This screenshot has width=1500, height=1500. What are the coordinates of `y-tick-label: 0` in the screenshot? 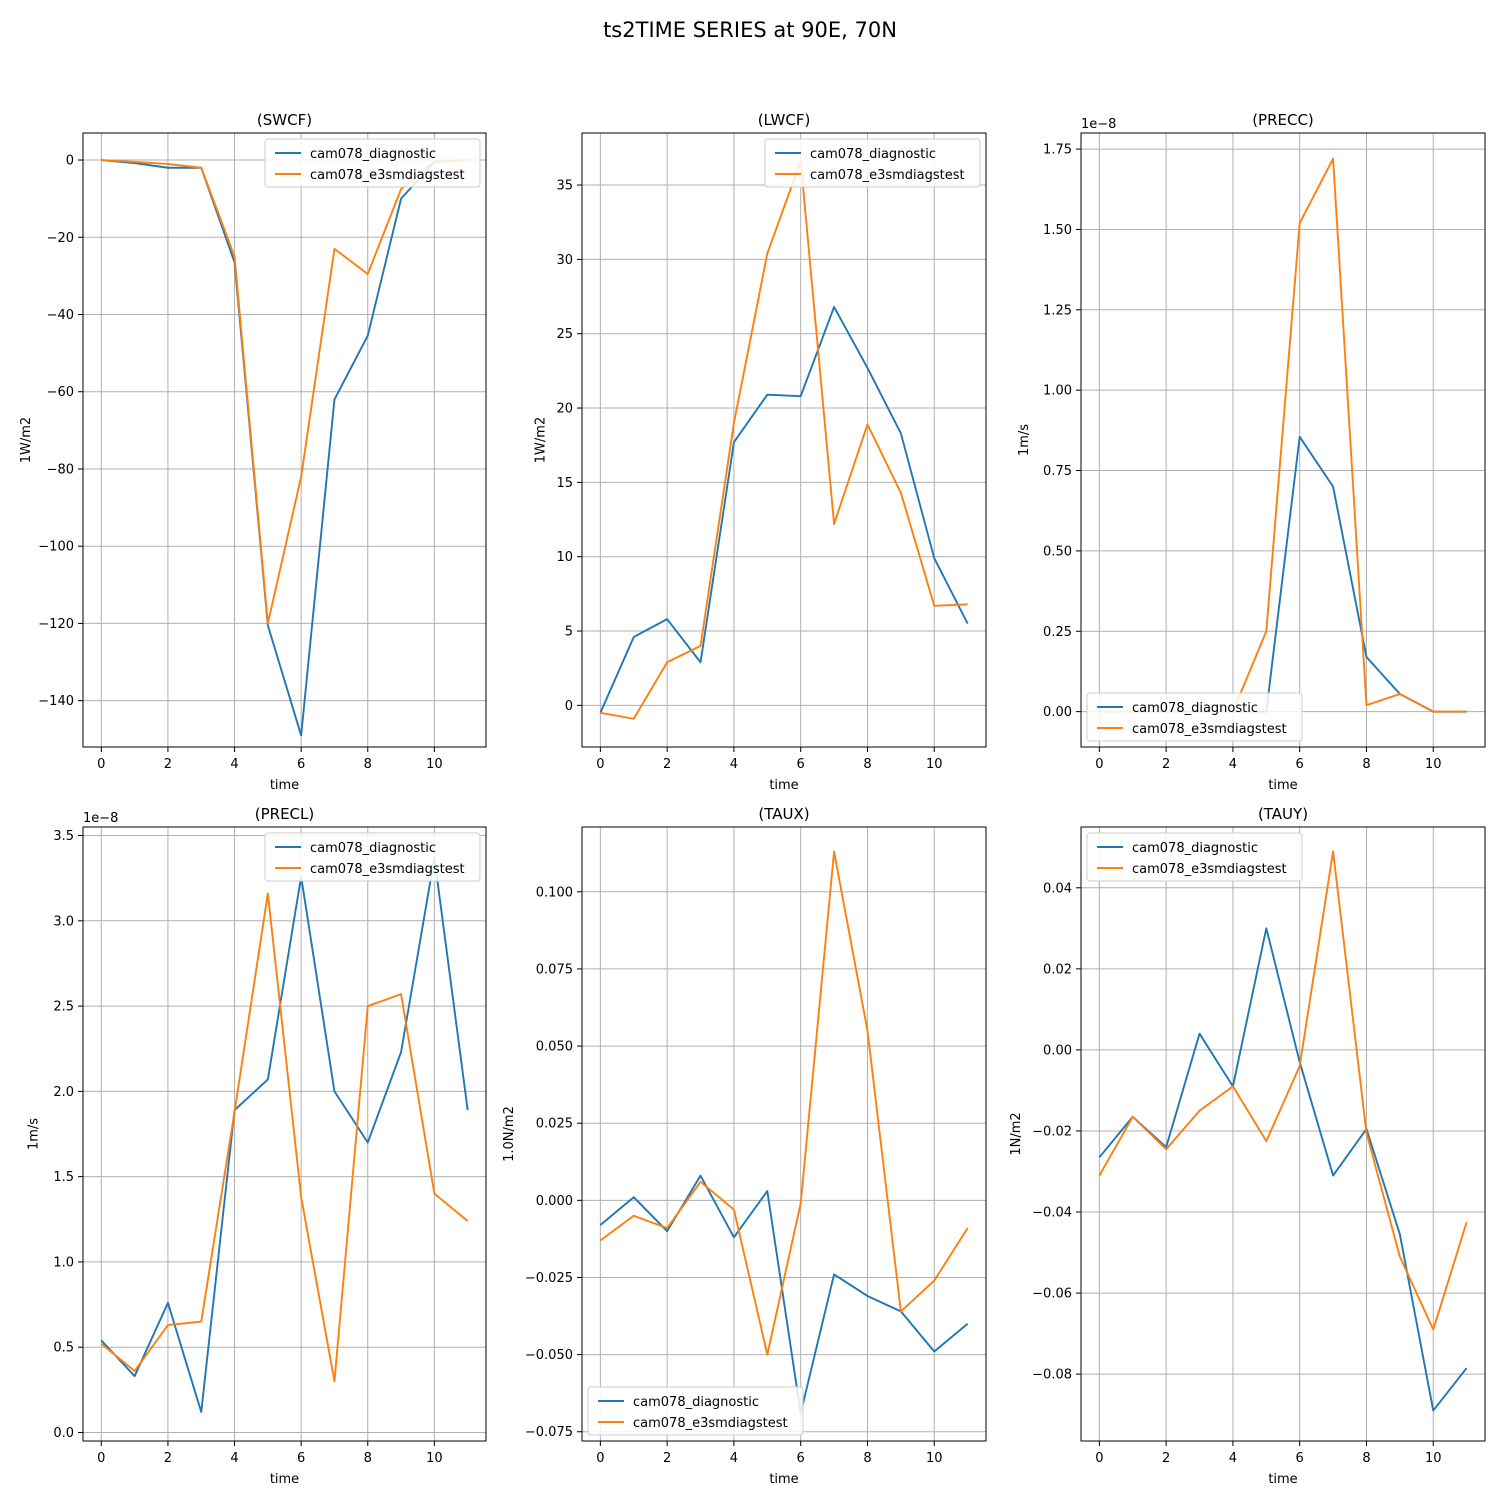 It's located at (569, 706).